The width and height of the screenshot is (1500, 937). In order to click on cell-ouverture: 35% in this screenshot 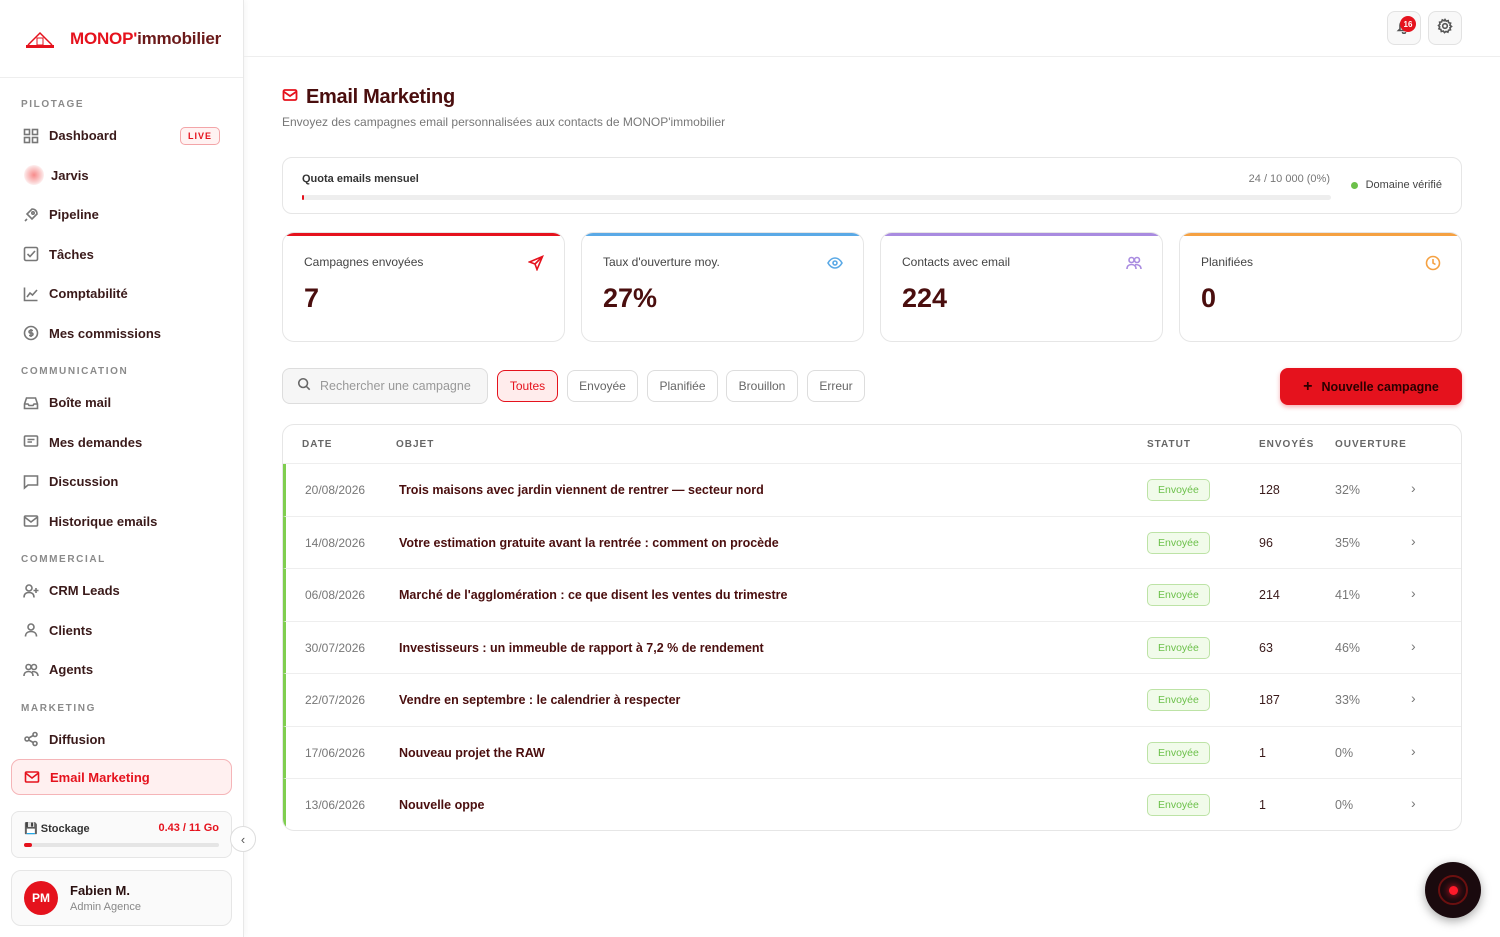, I will do `click(1348, 542)`.